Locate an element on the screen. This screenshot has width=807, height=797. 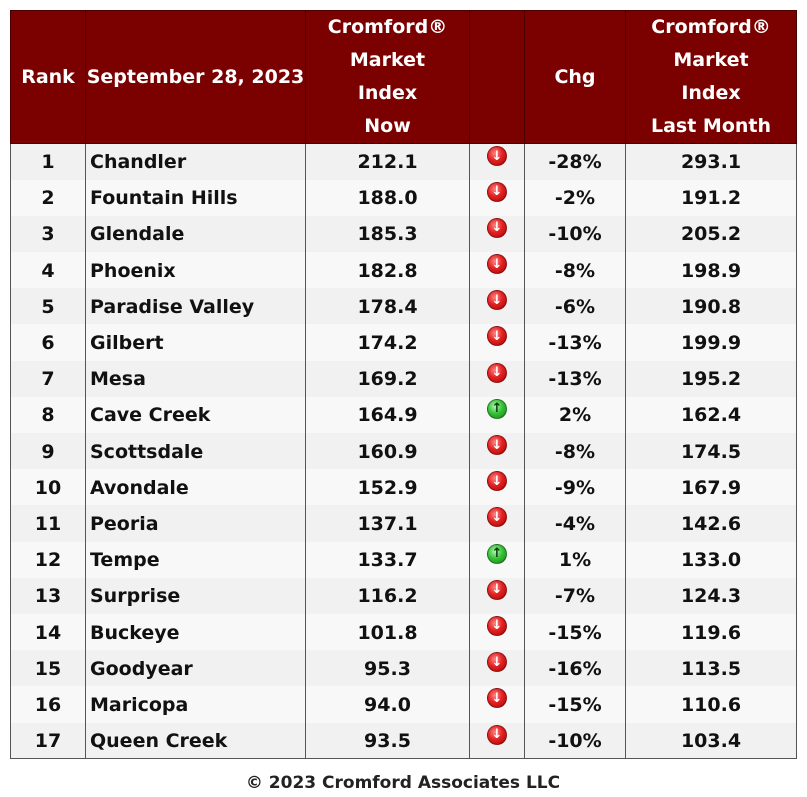
header-date: September 28, 2023 is located at coordinates (195, 77).